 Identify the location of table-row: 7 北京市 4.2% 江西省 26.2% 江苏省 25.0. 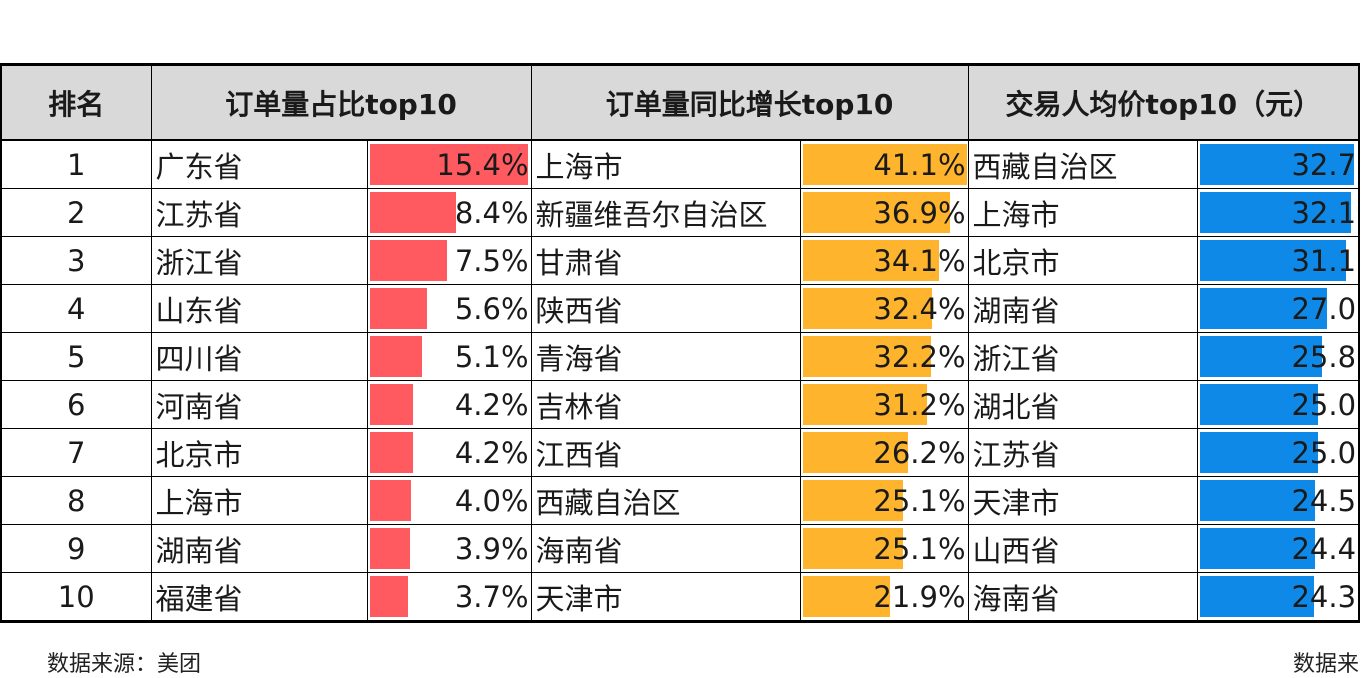
(680, 452).